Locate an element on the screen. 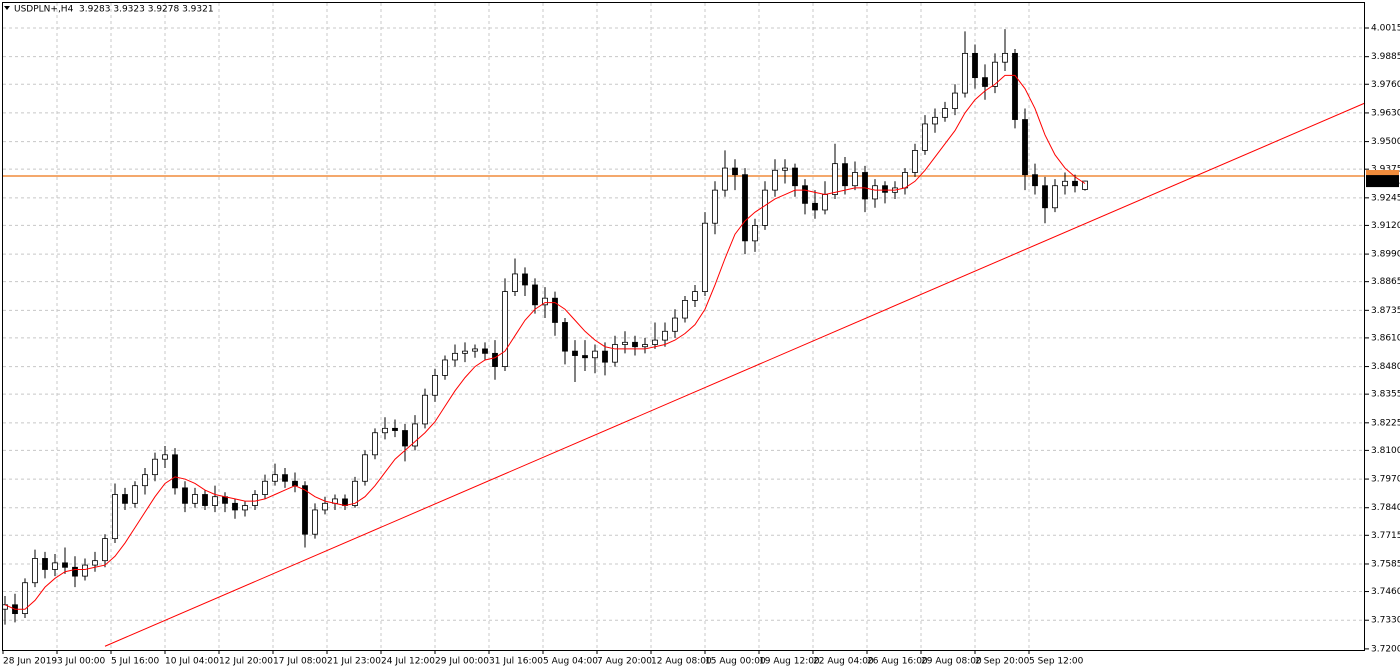  y-tick-label: 3.8225 is located at coordinates (1385, 423).